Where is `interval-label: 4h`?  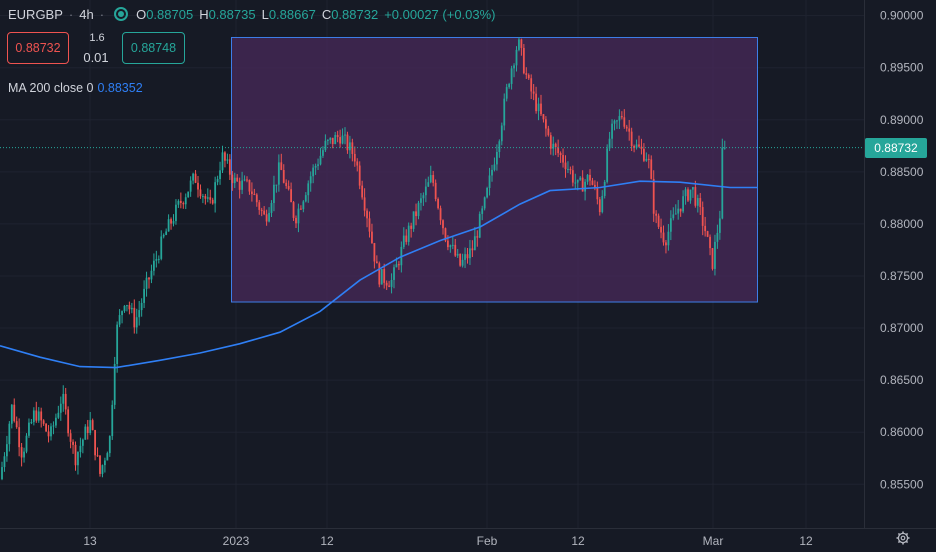 interval-label: 4h is located at coordinates (86, 14).